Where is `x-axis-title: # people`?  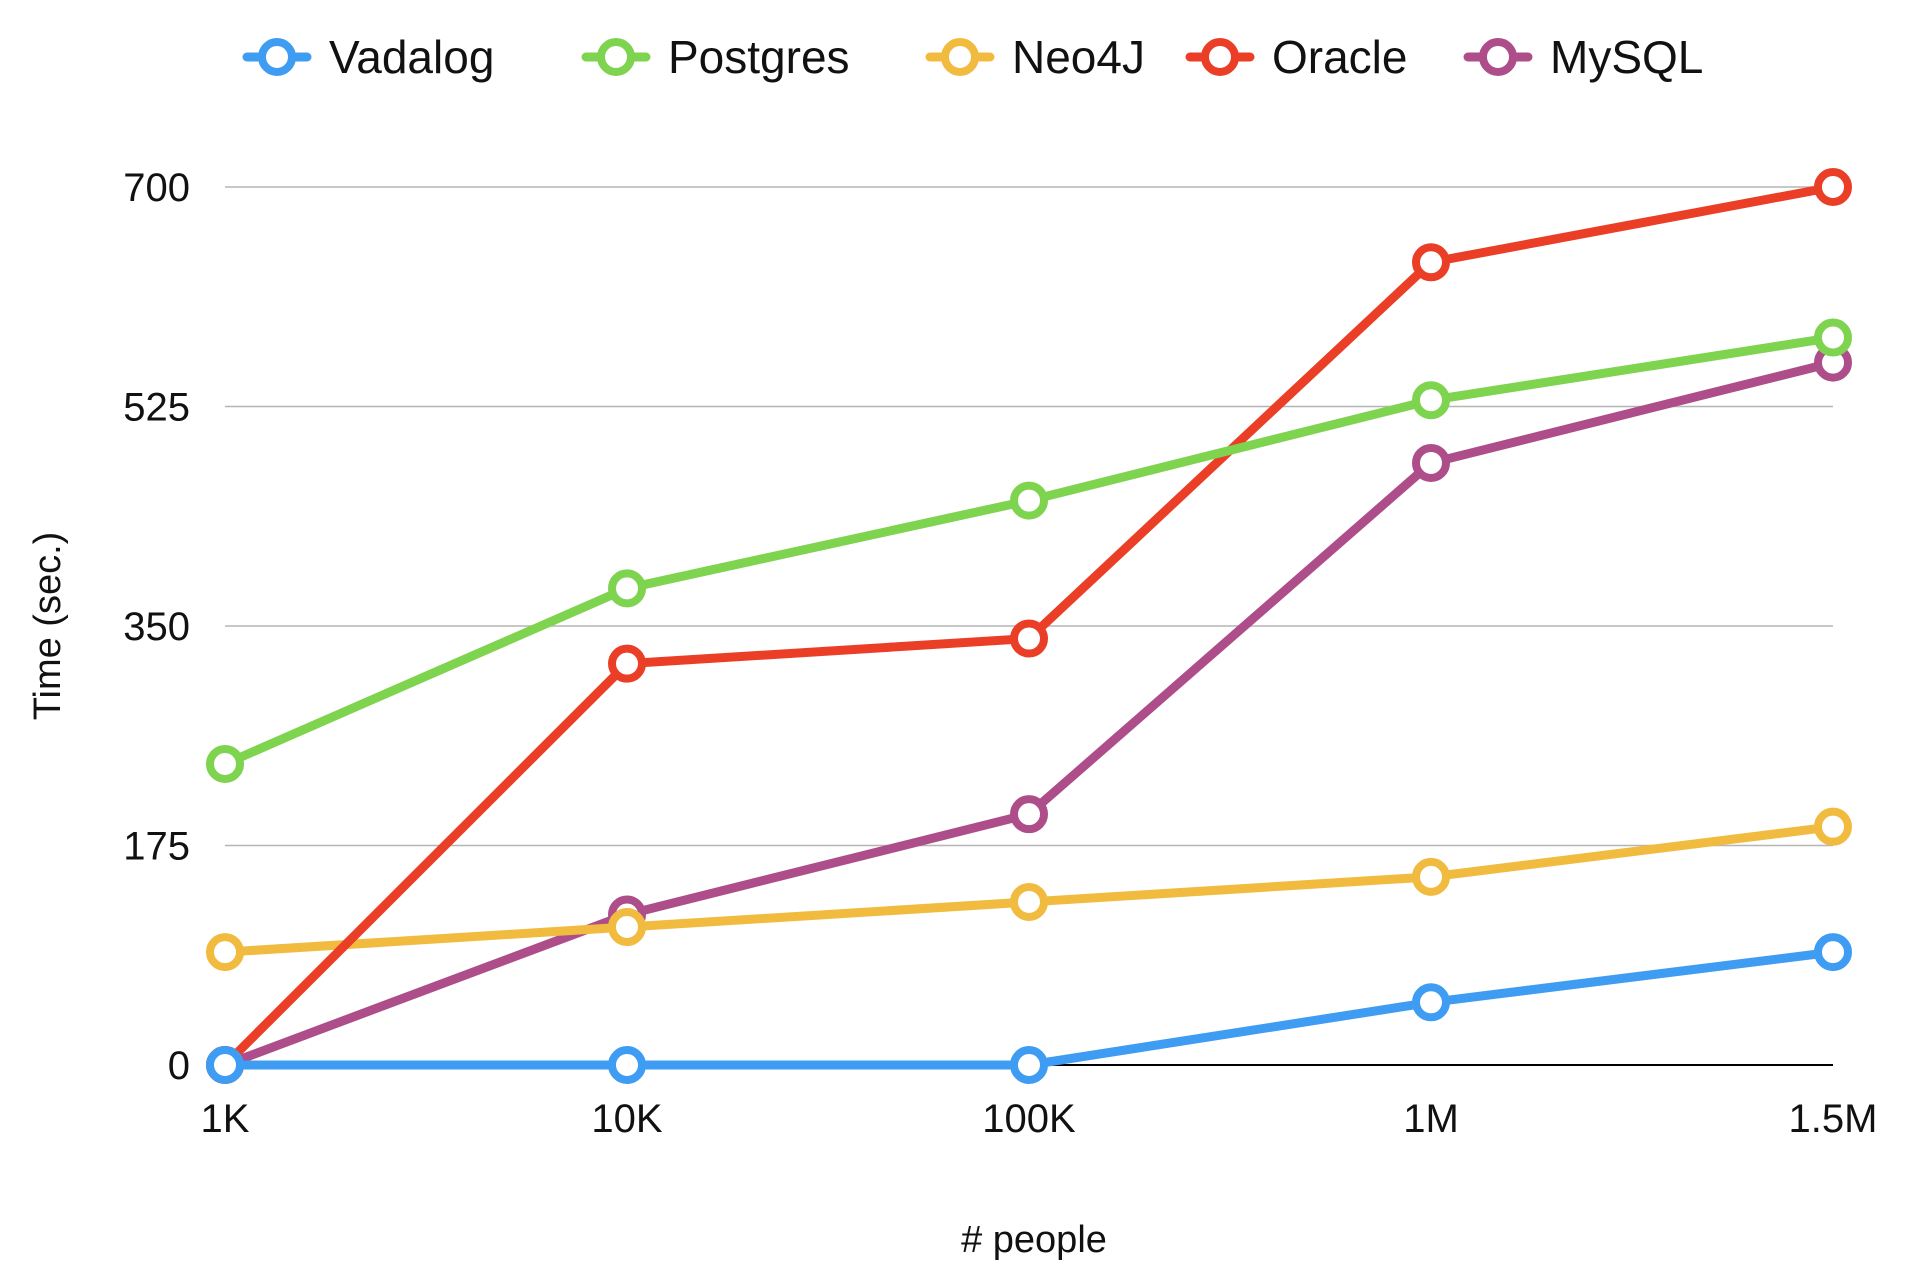
x-axis-title: # people is located at coordinates (1034, 1240).